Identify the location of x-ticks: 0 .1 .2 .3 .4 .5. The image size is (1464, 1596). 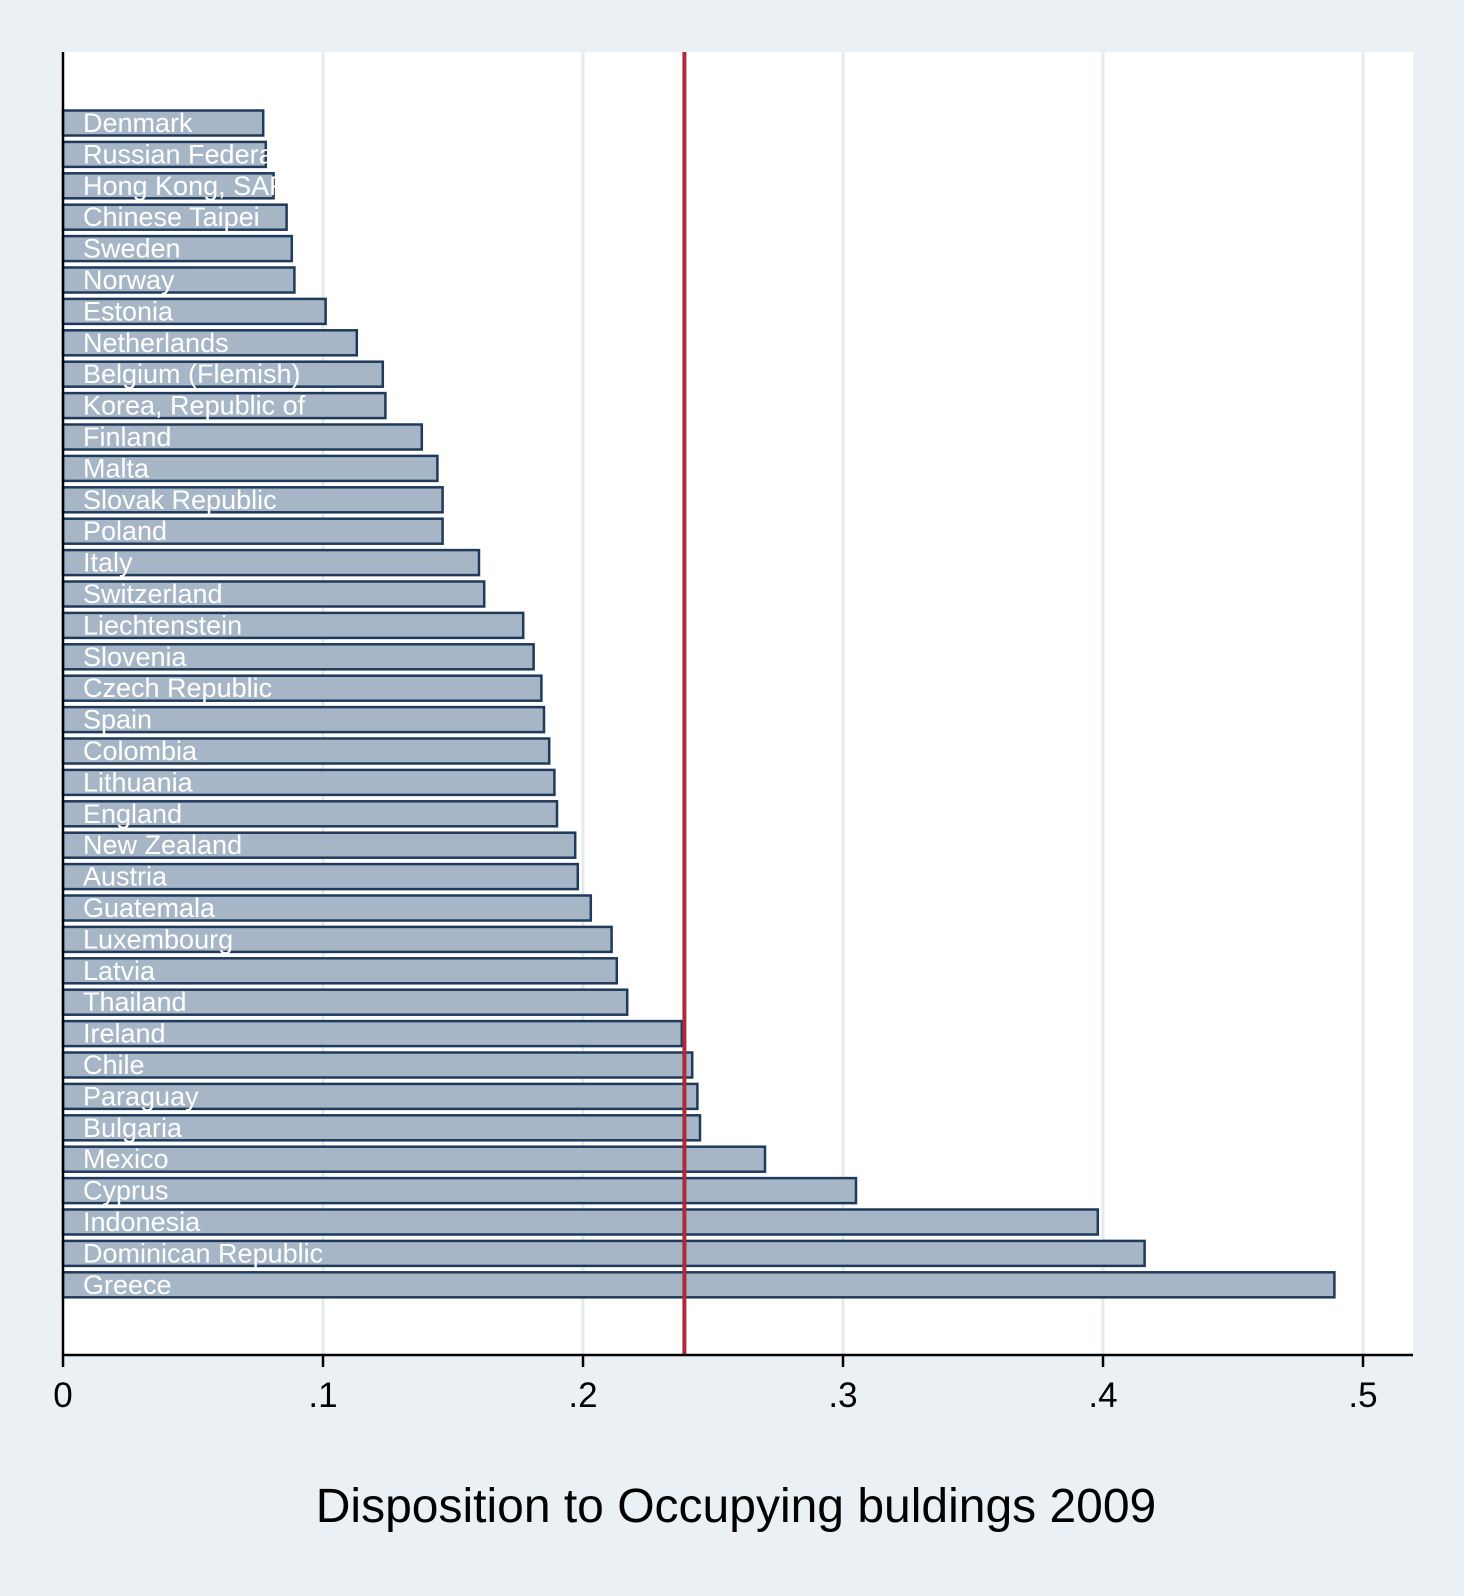
(715, 1385).